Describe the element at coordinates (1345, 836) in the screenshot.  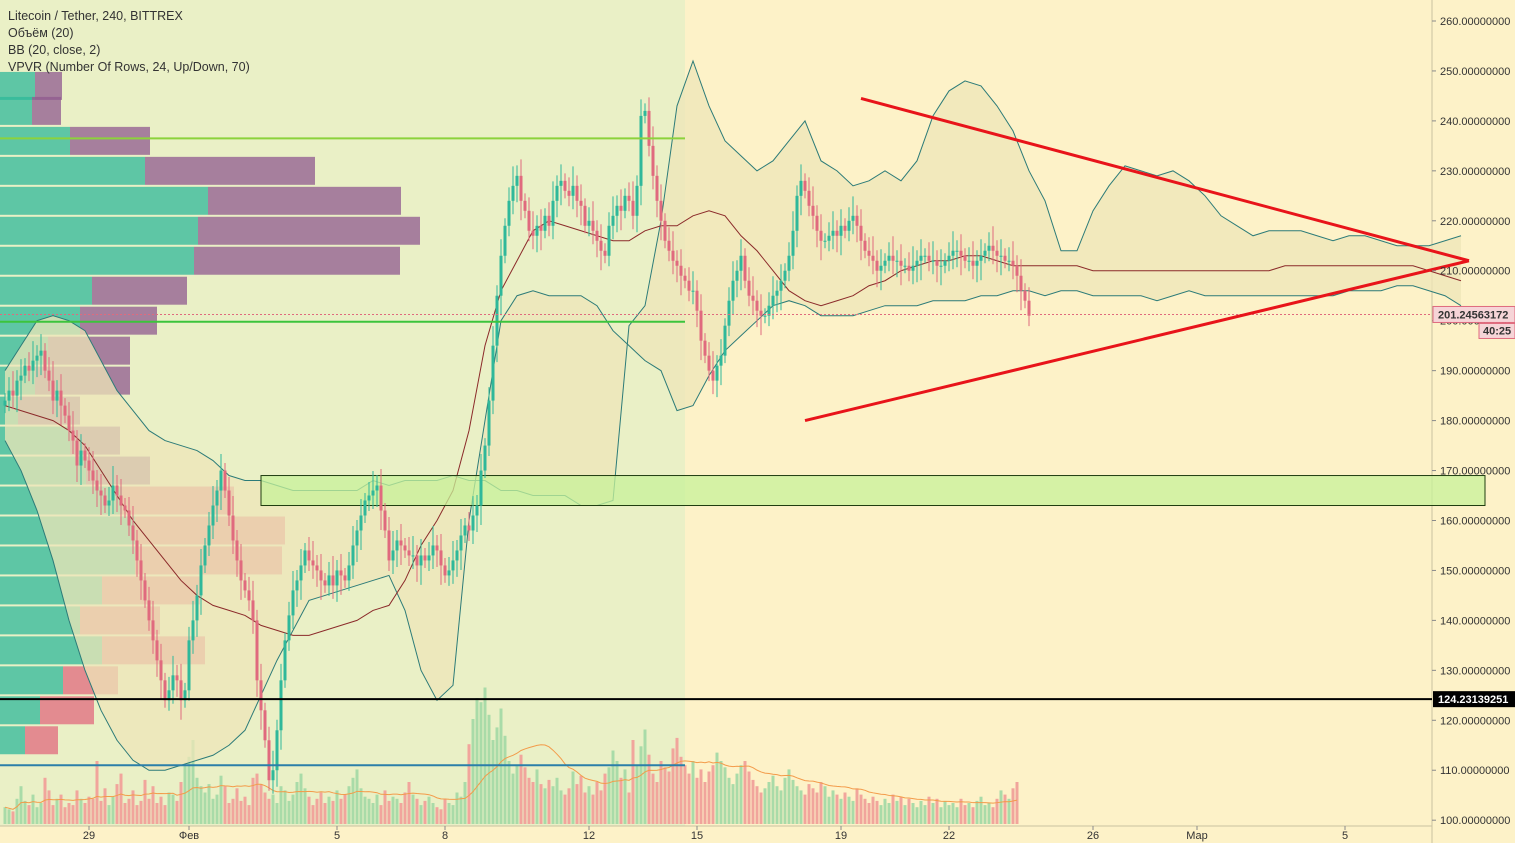
I see `time-tick-label: 5` at that location.